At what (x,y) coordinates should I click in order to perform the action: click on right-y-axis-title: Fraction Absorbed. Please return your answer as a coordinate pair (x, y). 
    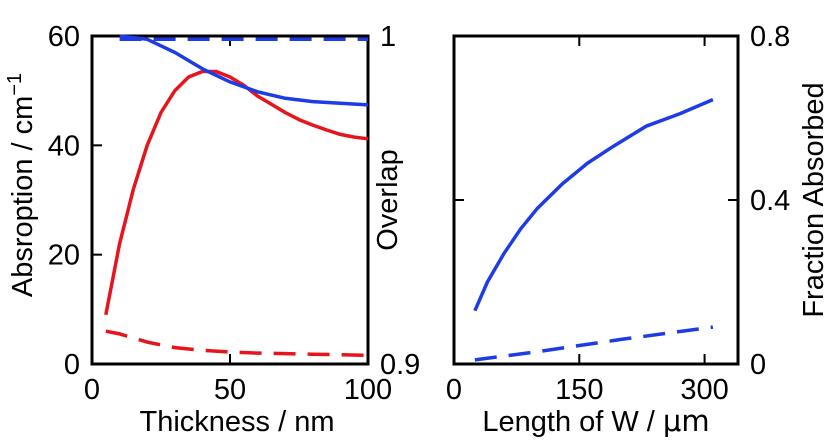
    Looking at the image, I should click on (814, 199).